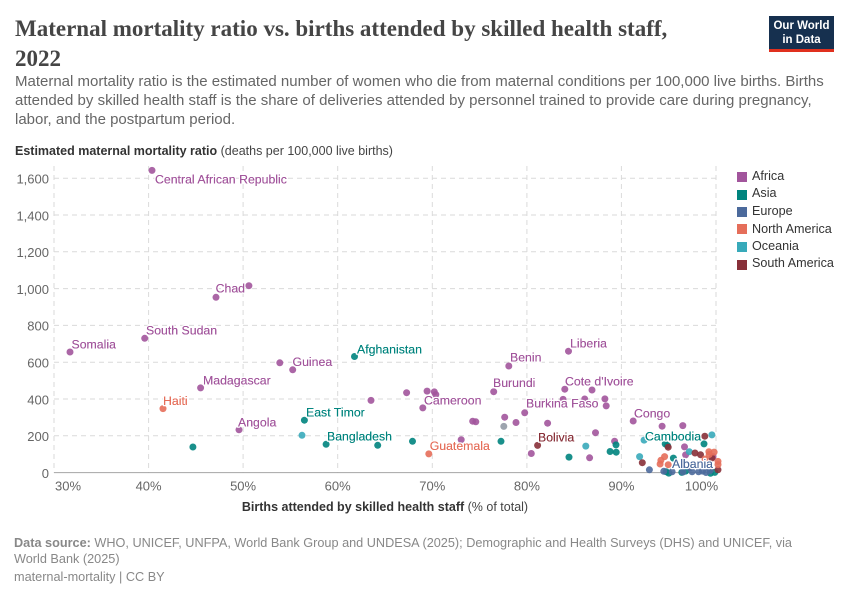 Image resolution: width=850 pixels, height=600 pixels. I want to click on svg-text: Congo, so click(652, 414).